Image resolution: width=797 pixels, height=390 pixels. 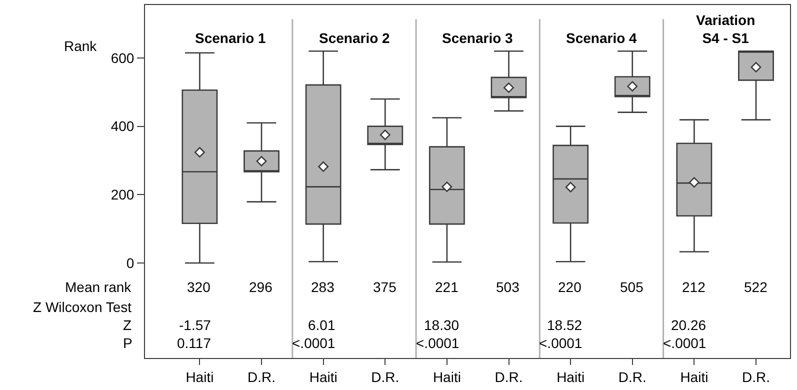 I want to click on annotation: 212, so click(x=694, y=287).